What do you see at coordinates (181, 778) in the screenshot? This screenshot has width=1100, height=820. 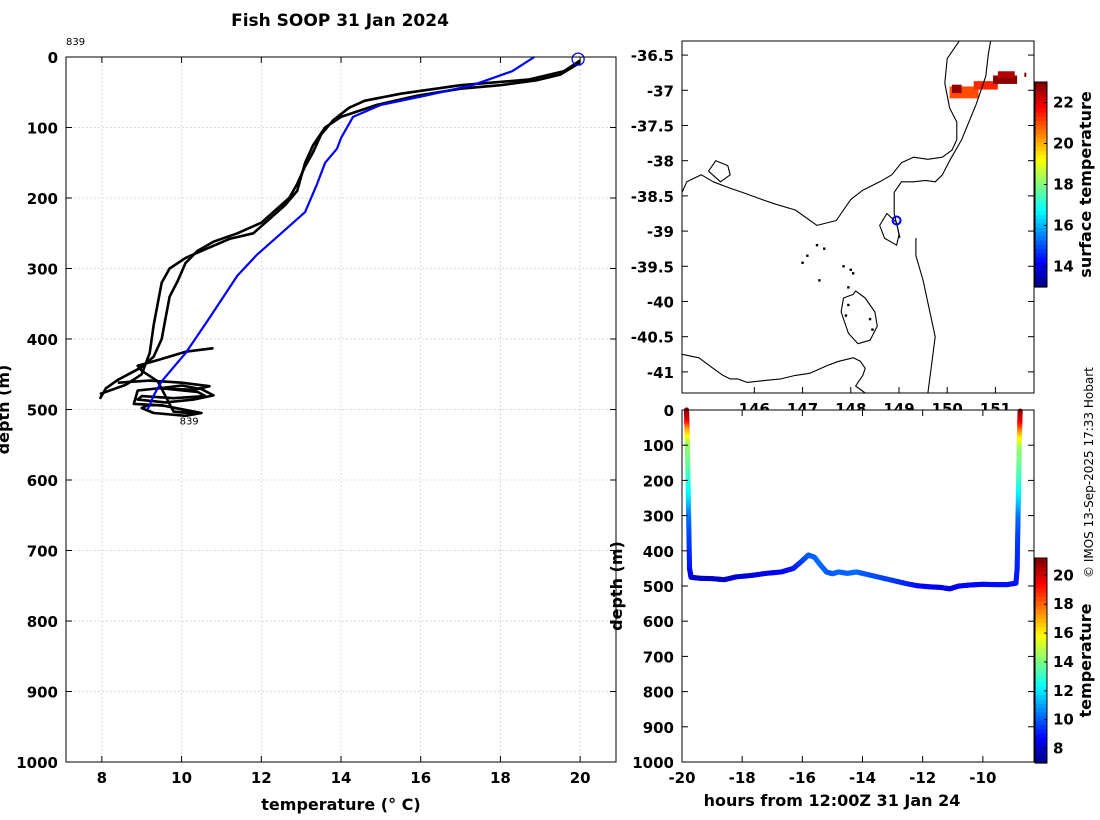 I see `x-tick-label: 10` at bounding box center [181, 778].